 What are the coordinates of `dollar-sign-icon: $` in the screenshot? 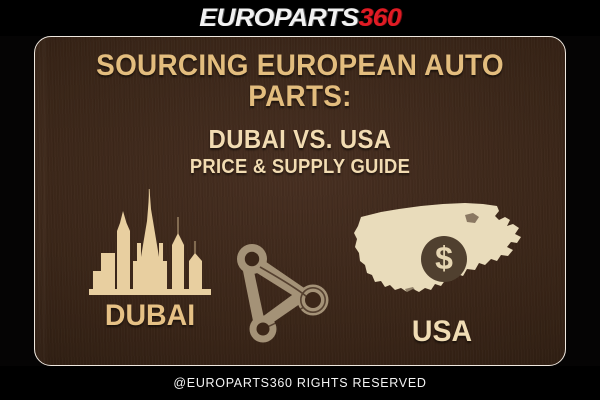 It's located at (444, 258).